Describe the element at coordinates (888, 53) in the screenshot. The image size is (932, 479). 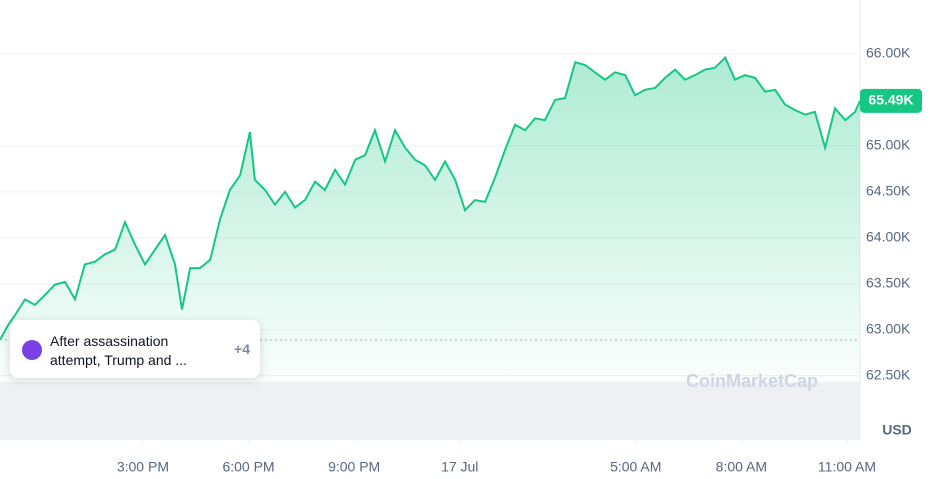
I see `y-tick-label: 66.00K` at that location.